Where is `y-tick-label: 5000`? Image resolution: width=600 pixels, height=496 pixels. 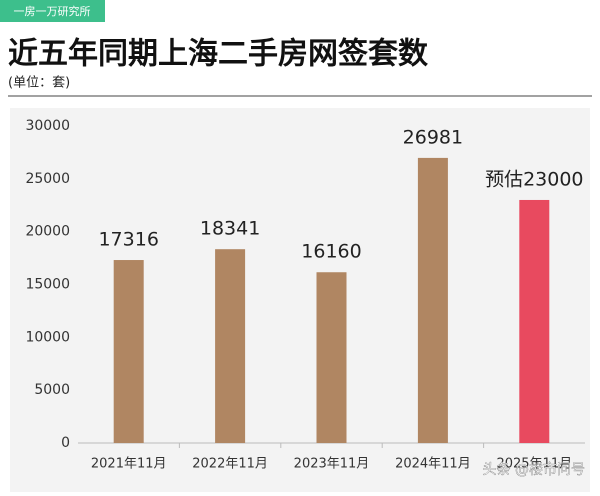 y-tick-label: 5000 is located at coordinates (52, 390).